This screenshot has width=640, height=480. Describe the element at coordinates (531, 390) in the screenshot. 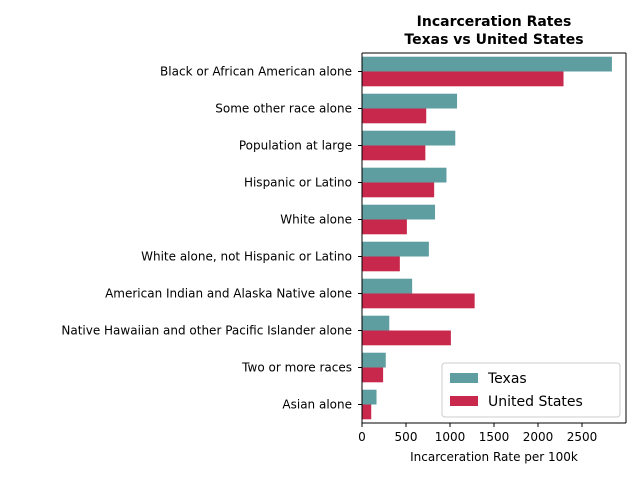

I see `legend: Texas United States` at that location.